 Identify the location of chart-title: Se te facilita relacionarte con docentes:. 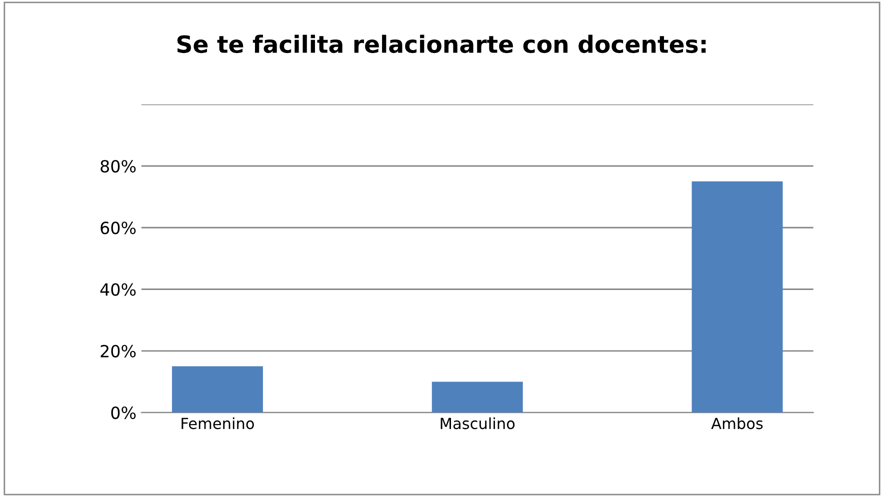
(441, 44).